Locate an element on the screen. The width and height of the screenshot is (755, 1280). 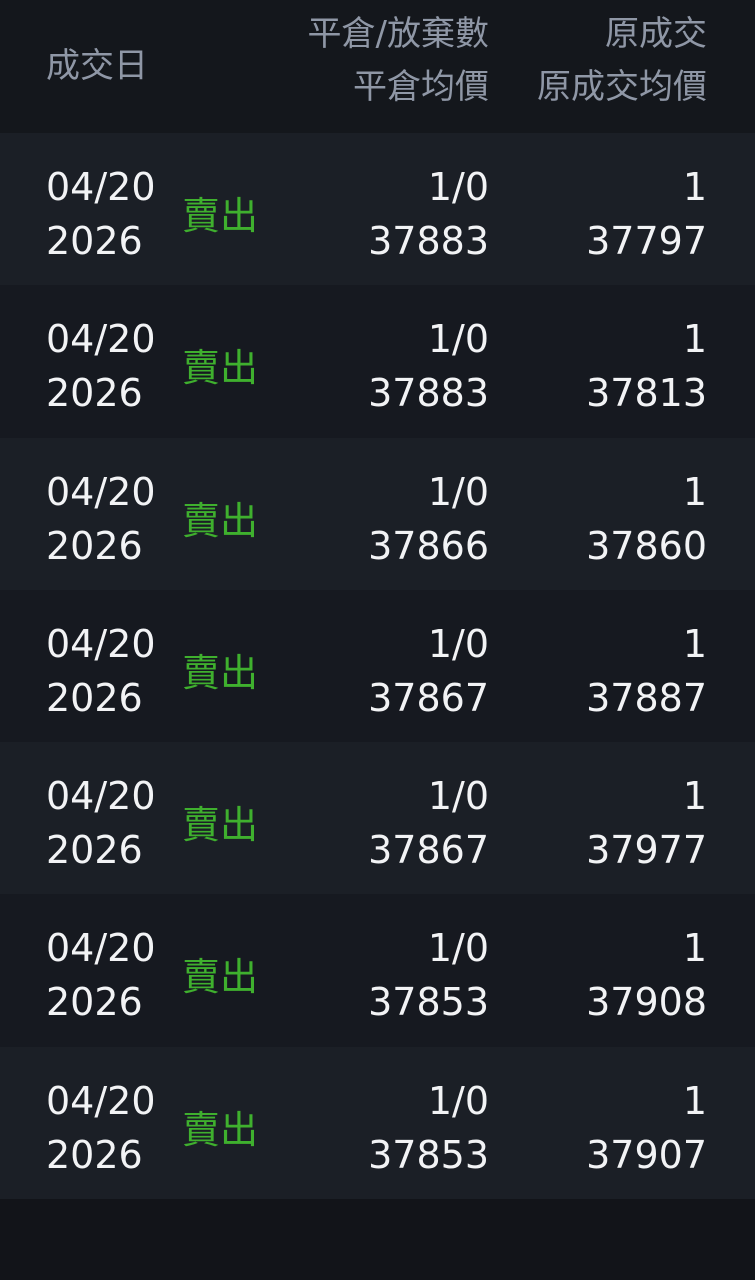
orig-avg-price: 37887 is located at coordinates (646, 697).